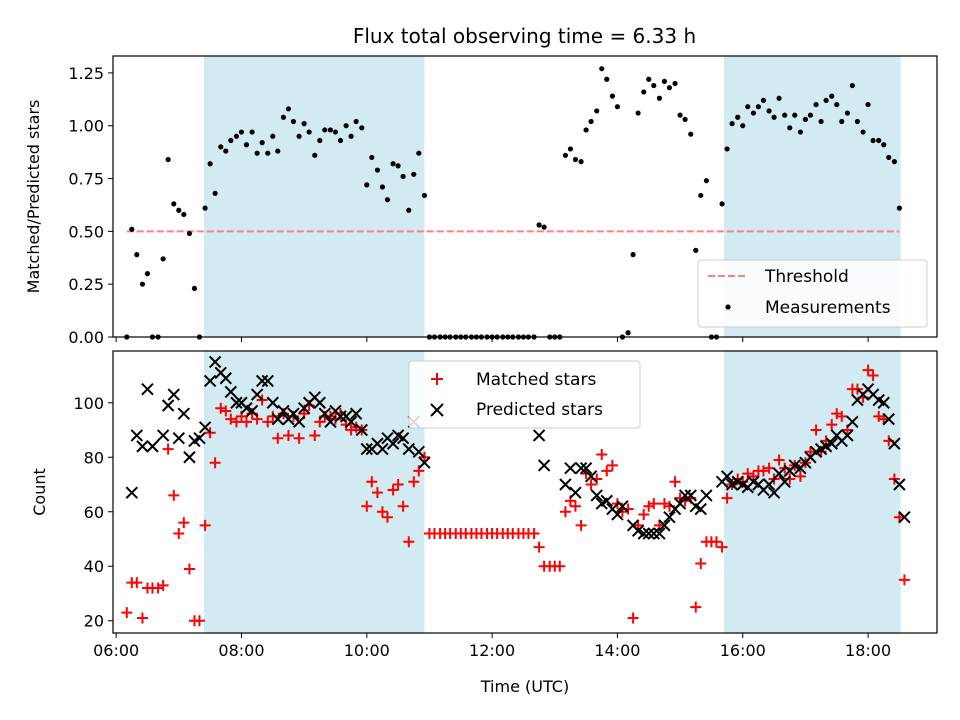  Describe the element at coordinates (828, 308) in the screenshot. I see `measurements-legend-label: Measurements` at that location.